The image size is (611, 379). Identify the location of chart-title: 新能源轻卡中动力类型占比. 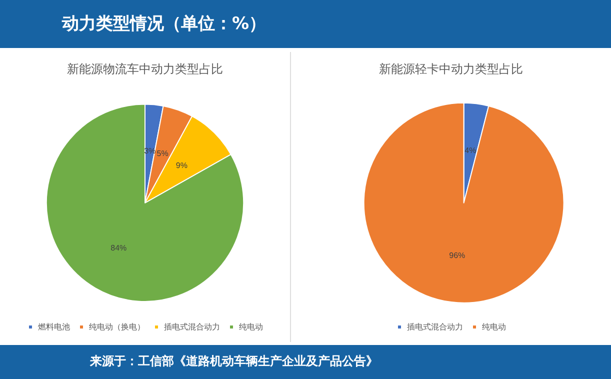
(451, 69).